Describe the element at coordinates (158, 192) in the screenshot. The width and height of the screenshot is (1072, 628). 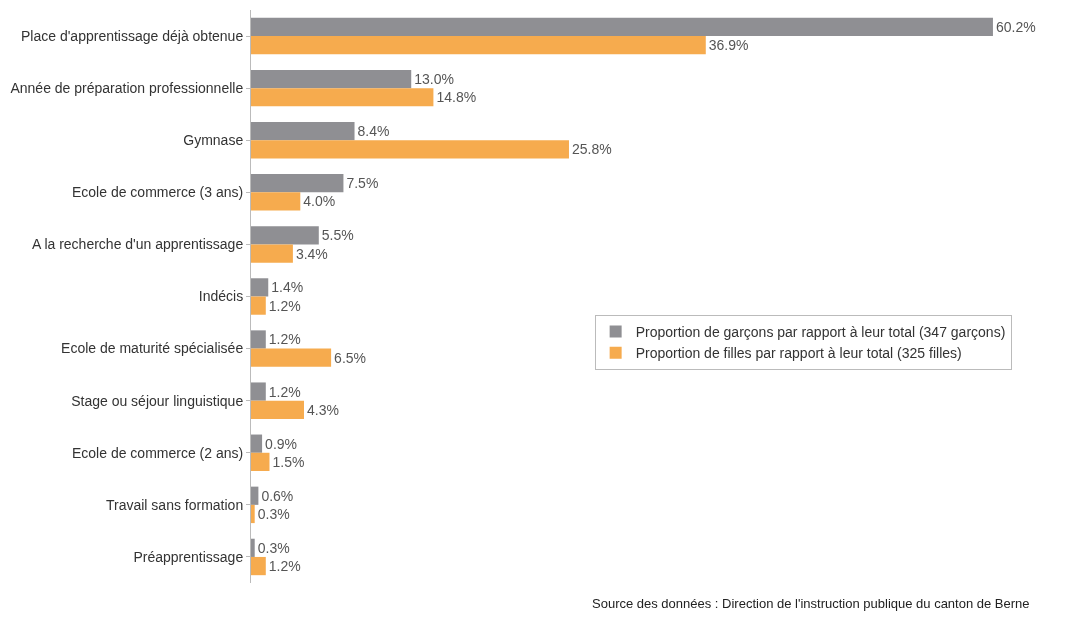
I see `y-tick-label: Ecole de commerce (3 ans)` at that location.